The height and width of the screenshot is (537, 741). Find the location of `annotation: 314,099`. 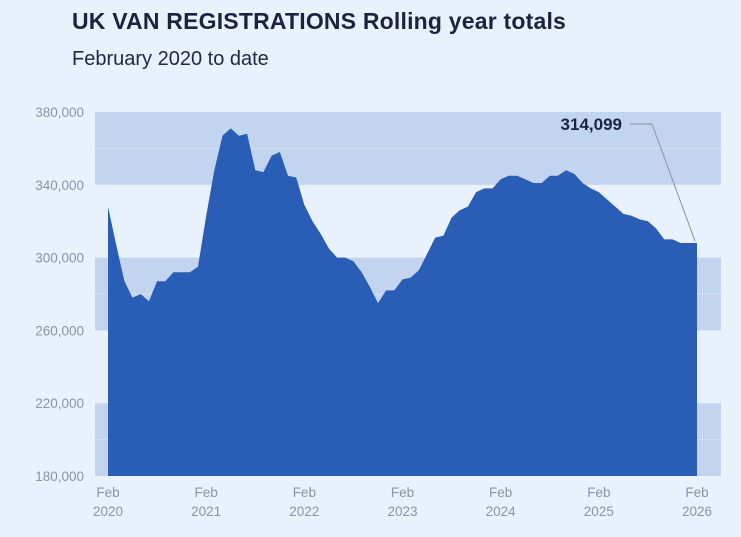

annotation: 314,099 is located at coordinates (628, 178).